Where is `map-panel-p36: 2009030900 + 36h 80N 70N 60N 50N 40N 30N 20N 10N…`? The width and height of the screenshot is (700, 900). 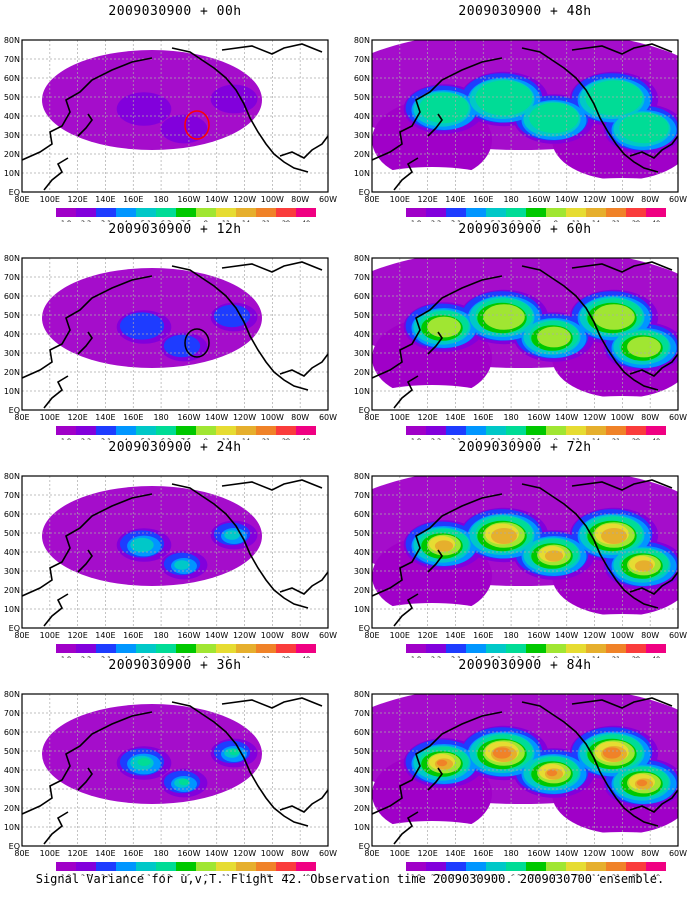
map-panel-p36: 2009030900 + 36h 80N 70N 60N 50N 40N 30N 20N 10N… is located at coordinates (175, 765).